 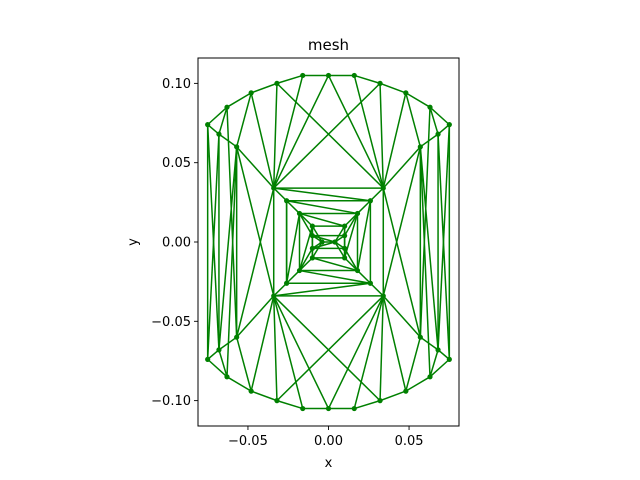 What do you see at coordinates (326, 437) in the screenshot?
I see `x-ticks: −0.05 0.00 0.05` at bounding box center [326, 437].